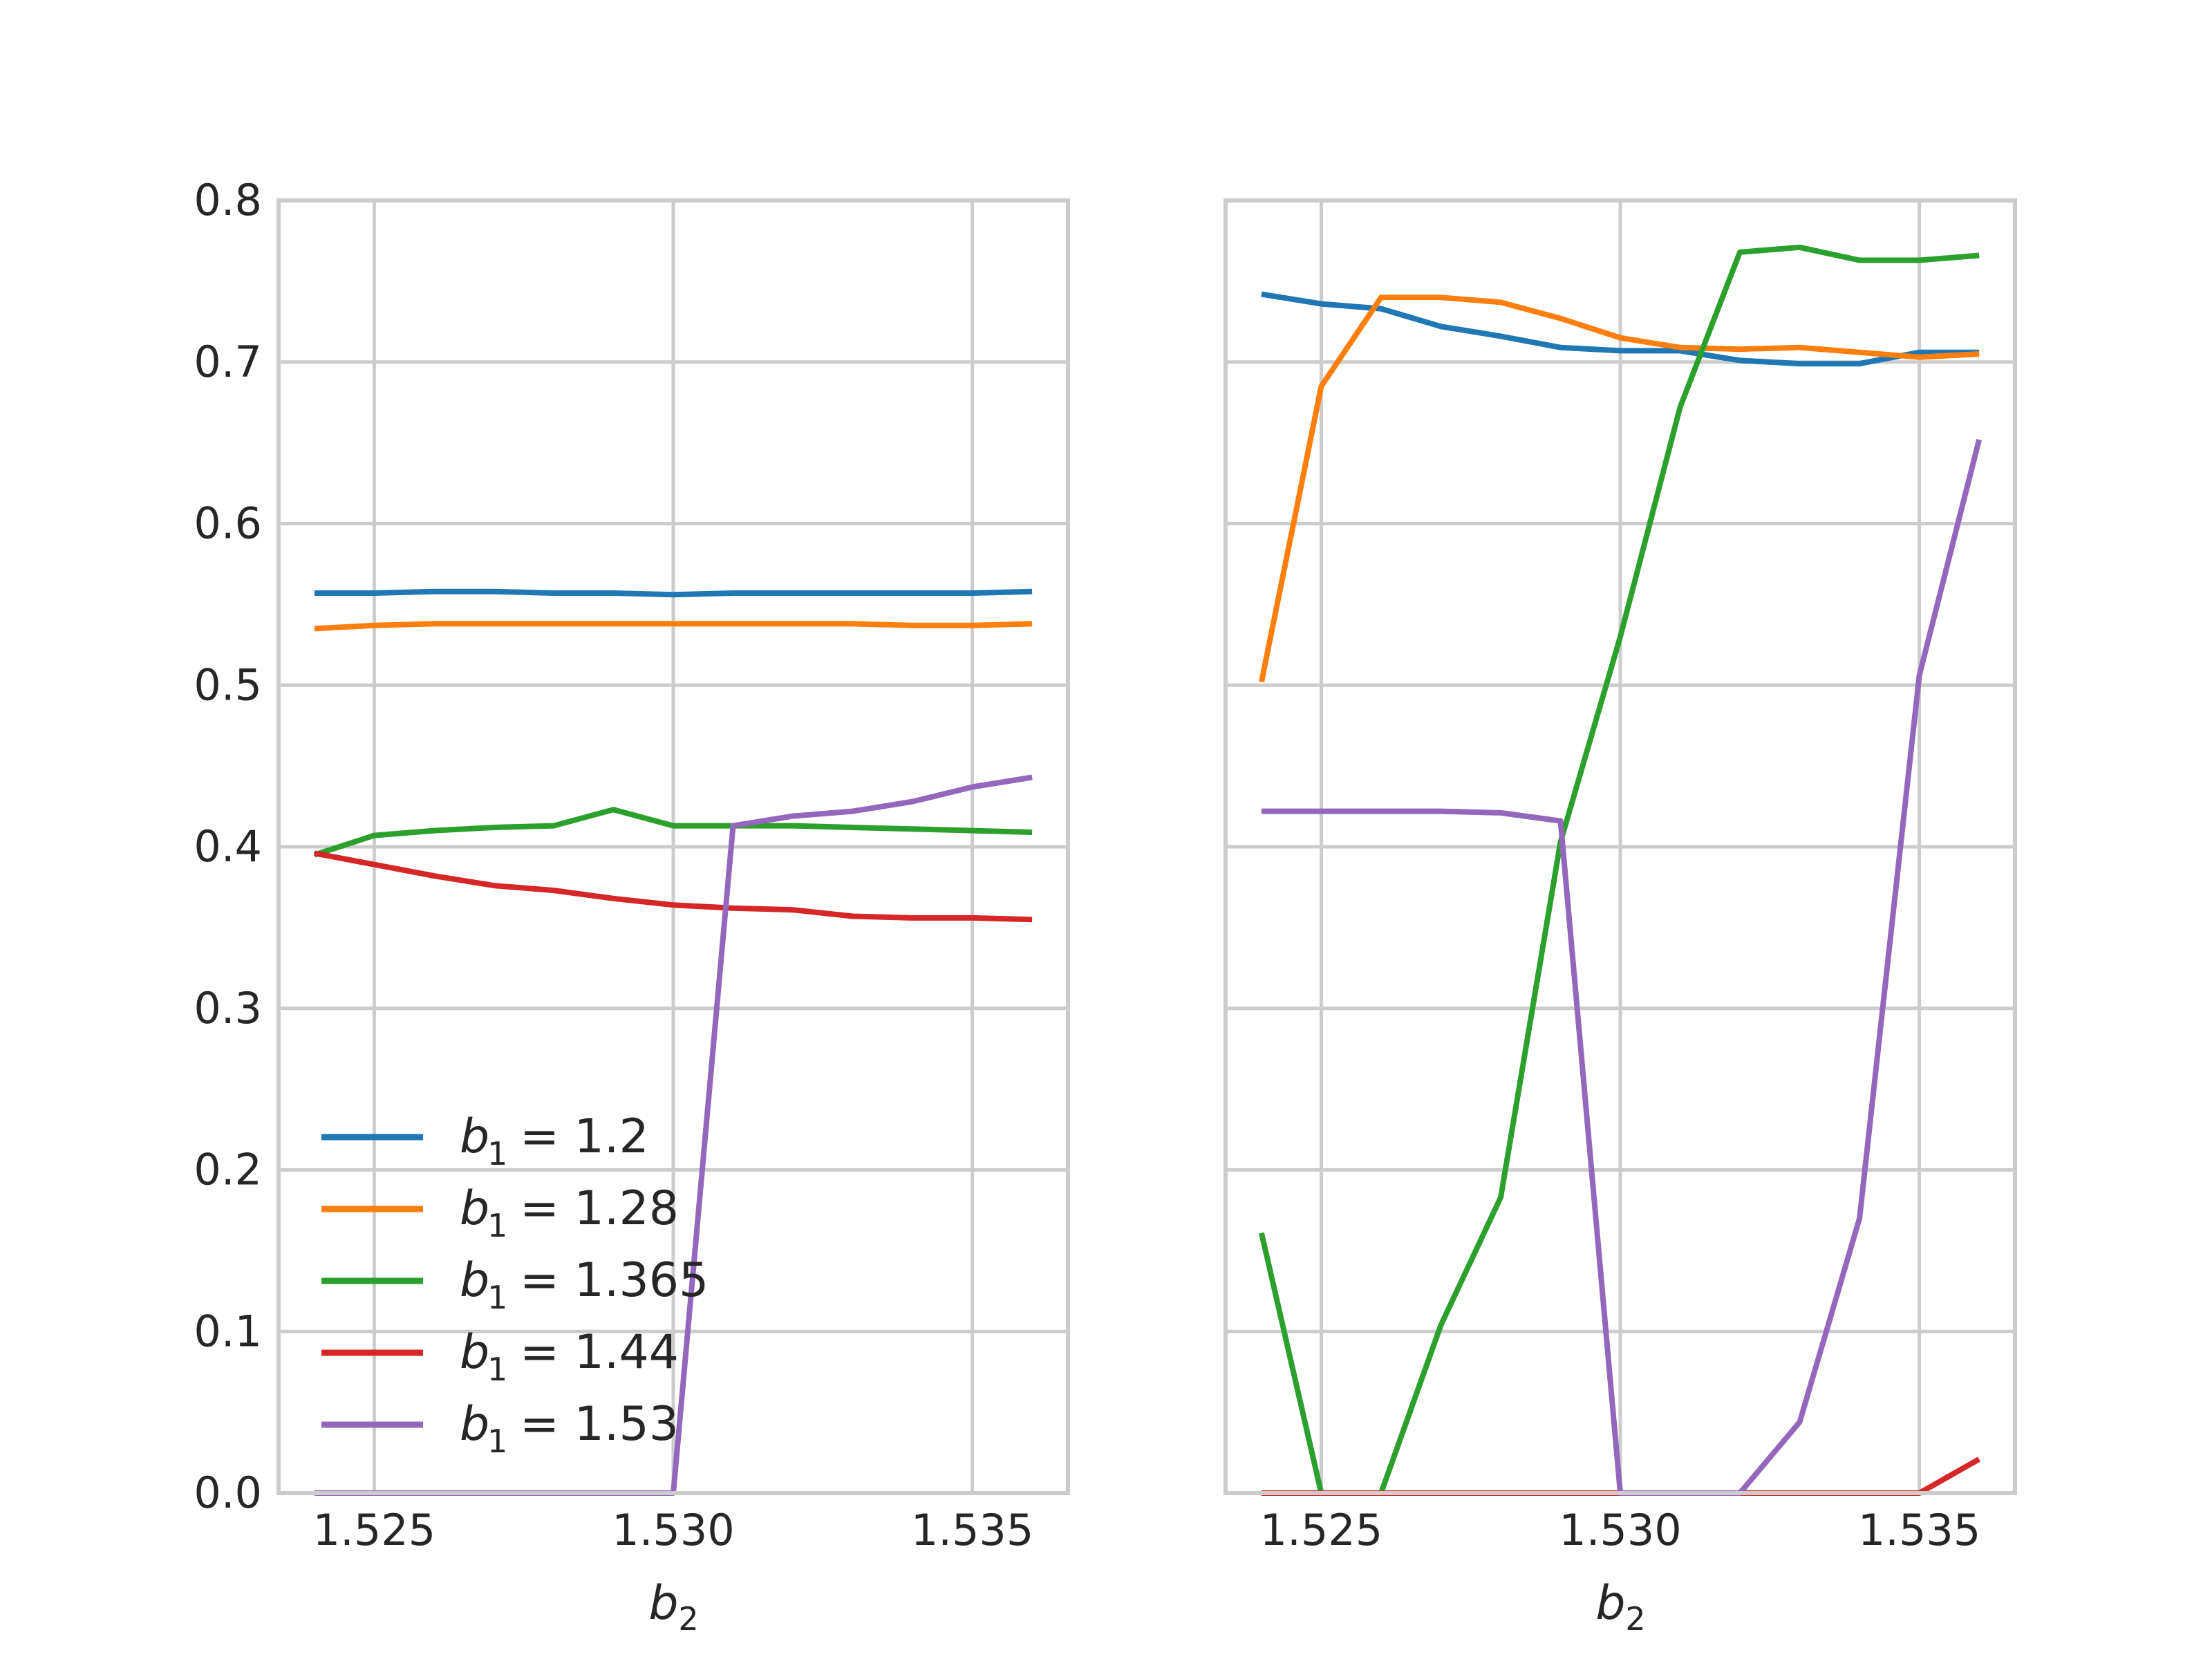  What do you see at coordinates (228, 847) in the screenshot?
I see `y-tick-label: 0.4` at bounding box center [228, 847].